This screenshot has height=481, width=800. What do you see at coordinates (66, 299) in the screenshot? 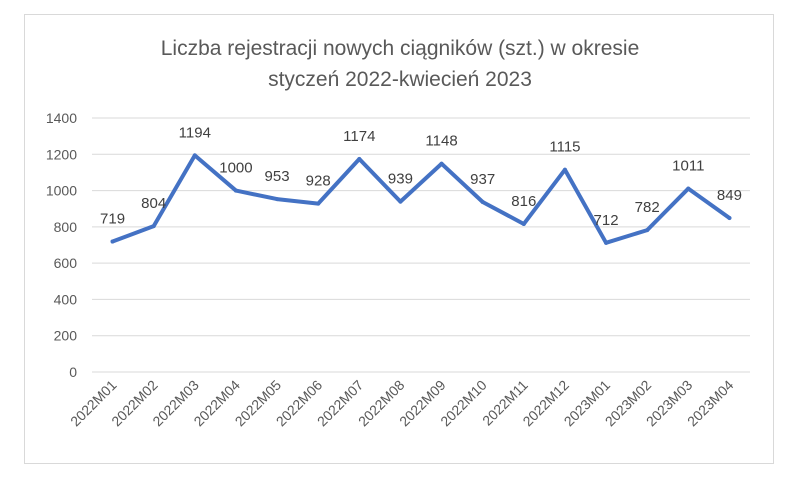
I see `y-tick-label: 400` at bounding box center [66, 299].